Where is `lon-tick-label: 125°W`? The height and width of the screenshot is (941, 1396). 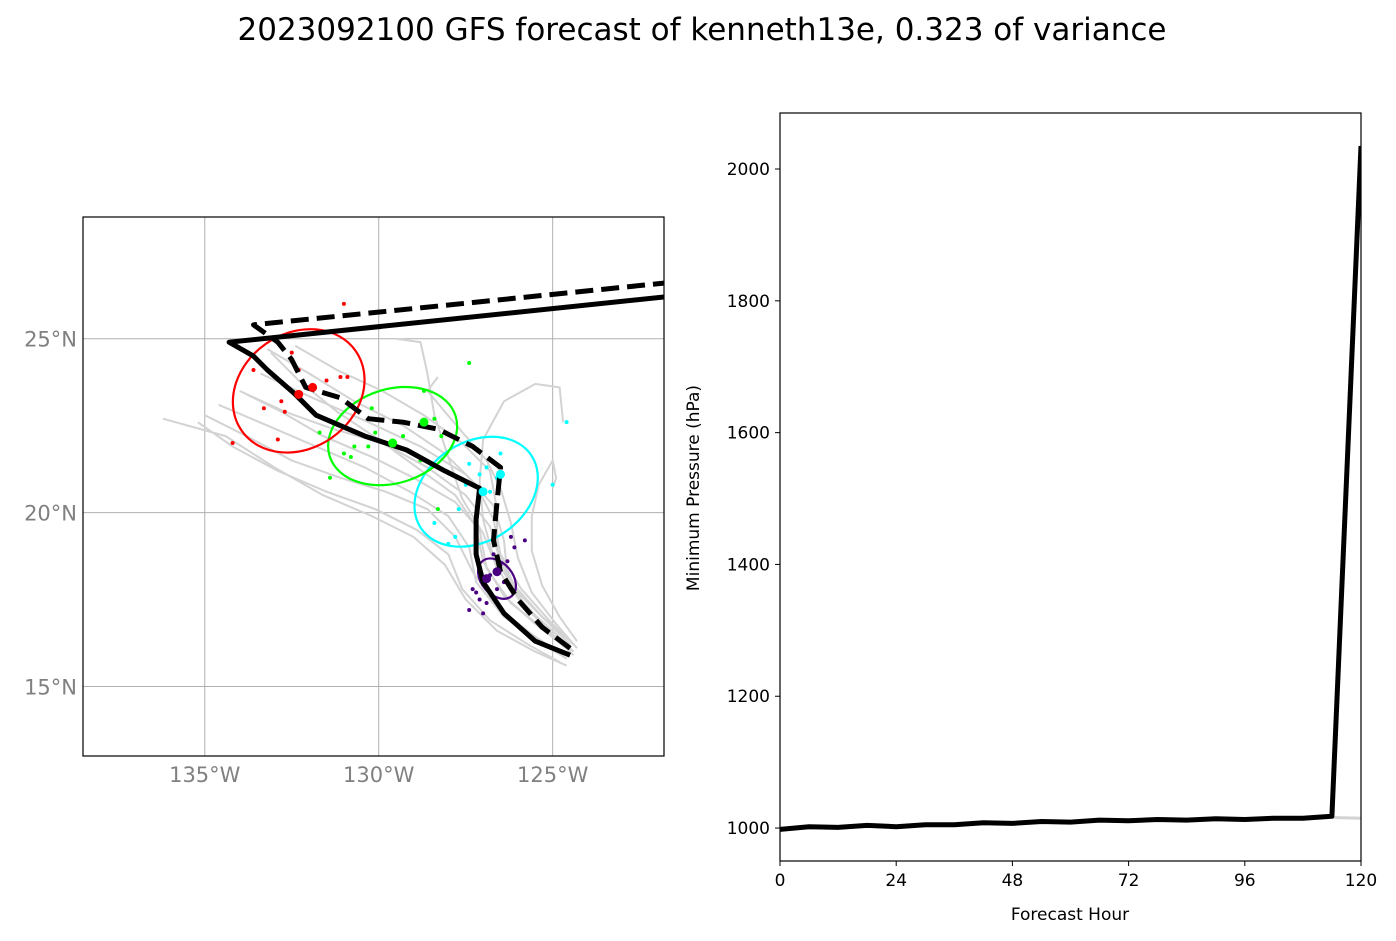
lon-tick-label: 125°W is located at coordinates (553, 775).